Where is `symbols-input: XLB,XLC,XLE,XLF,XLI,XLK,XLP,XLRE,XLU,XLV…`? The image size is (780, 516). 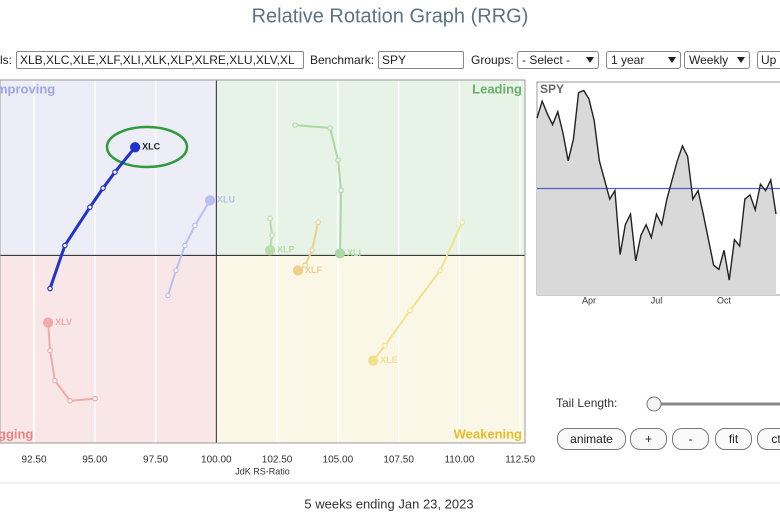
symbols-input: XLB,XLC,XLE,XLF,XLI,XLK,XLP,XLRE,XLU,XLV… is located at coordinates (160, 60).